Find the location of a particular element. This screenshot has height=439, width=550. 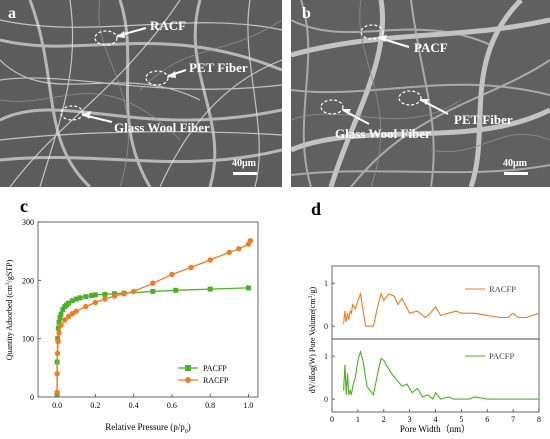

x-tick-label-c: 0.6 is located at coordinates (172, 405).